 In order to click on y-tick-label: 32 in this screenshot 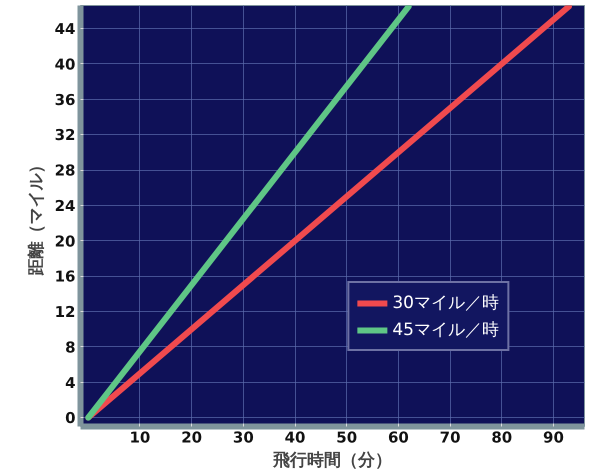, I will do `click(65, 135)`.